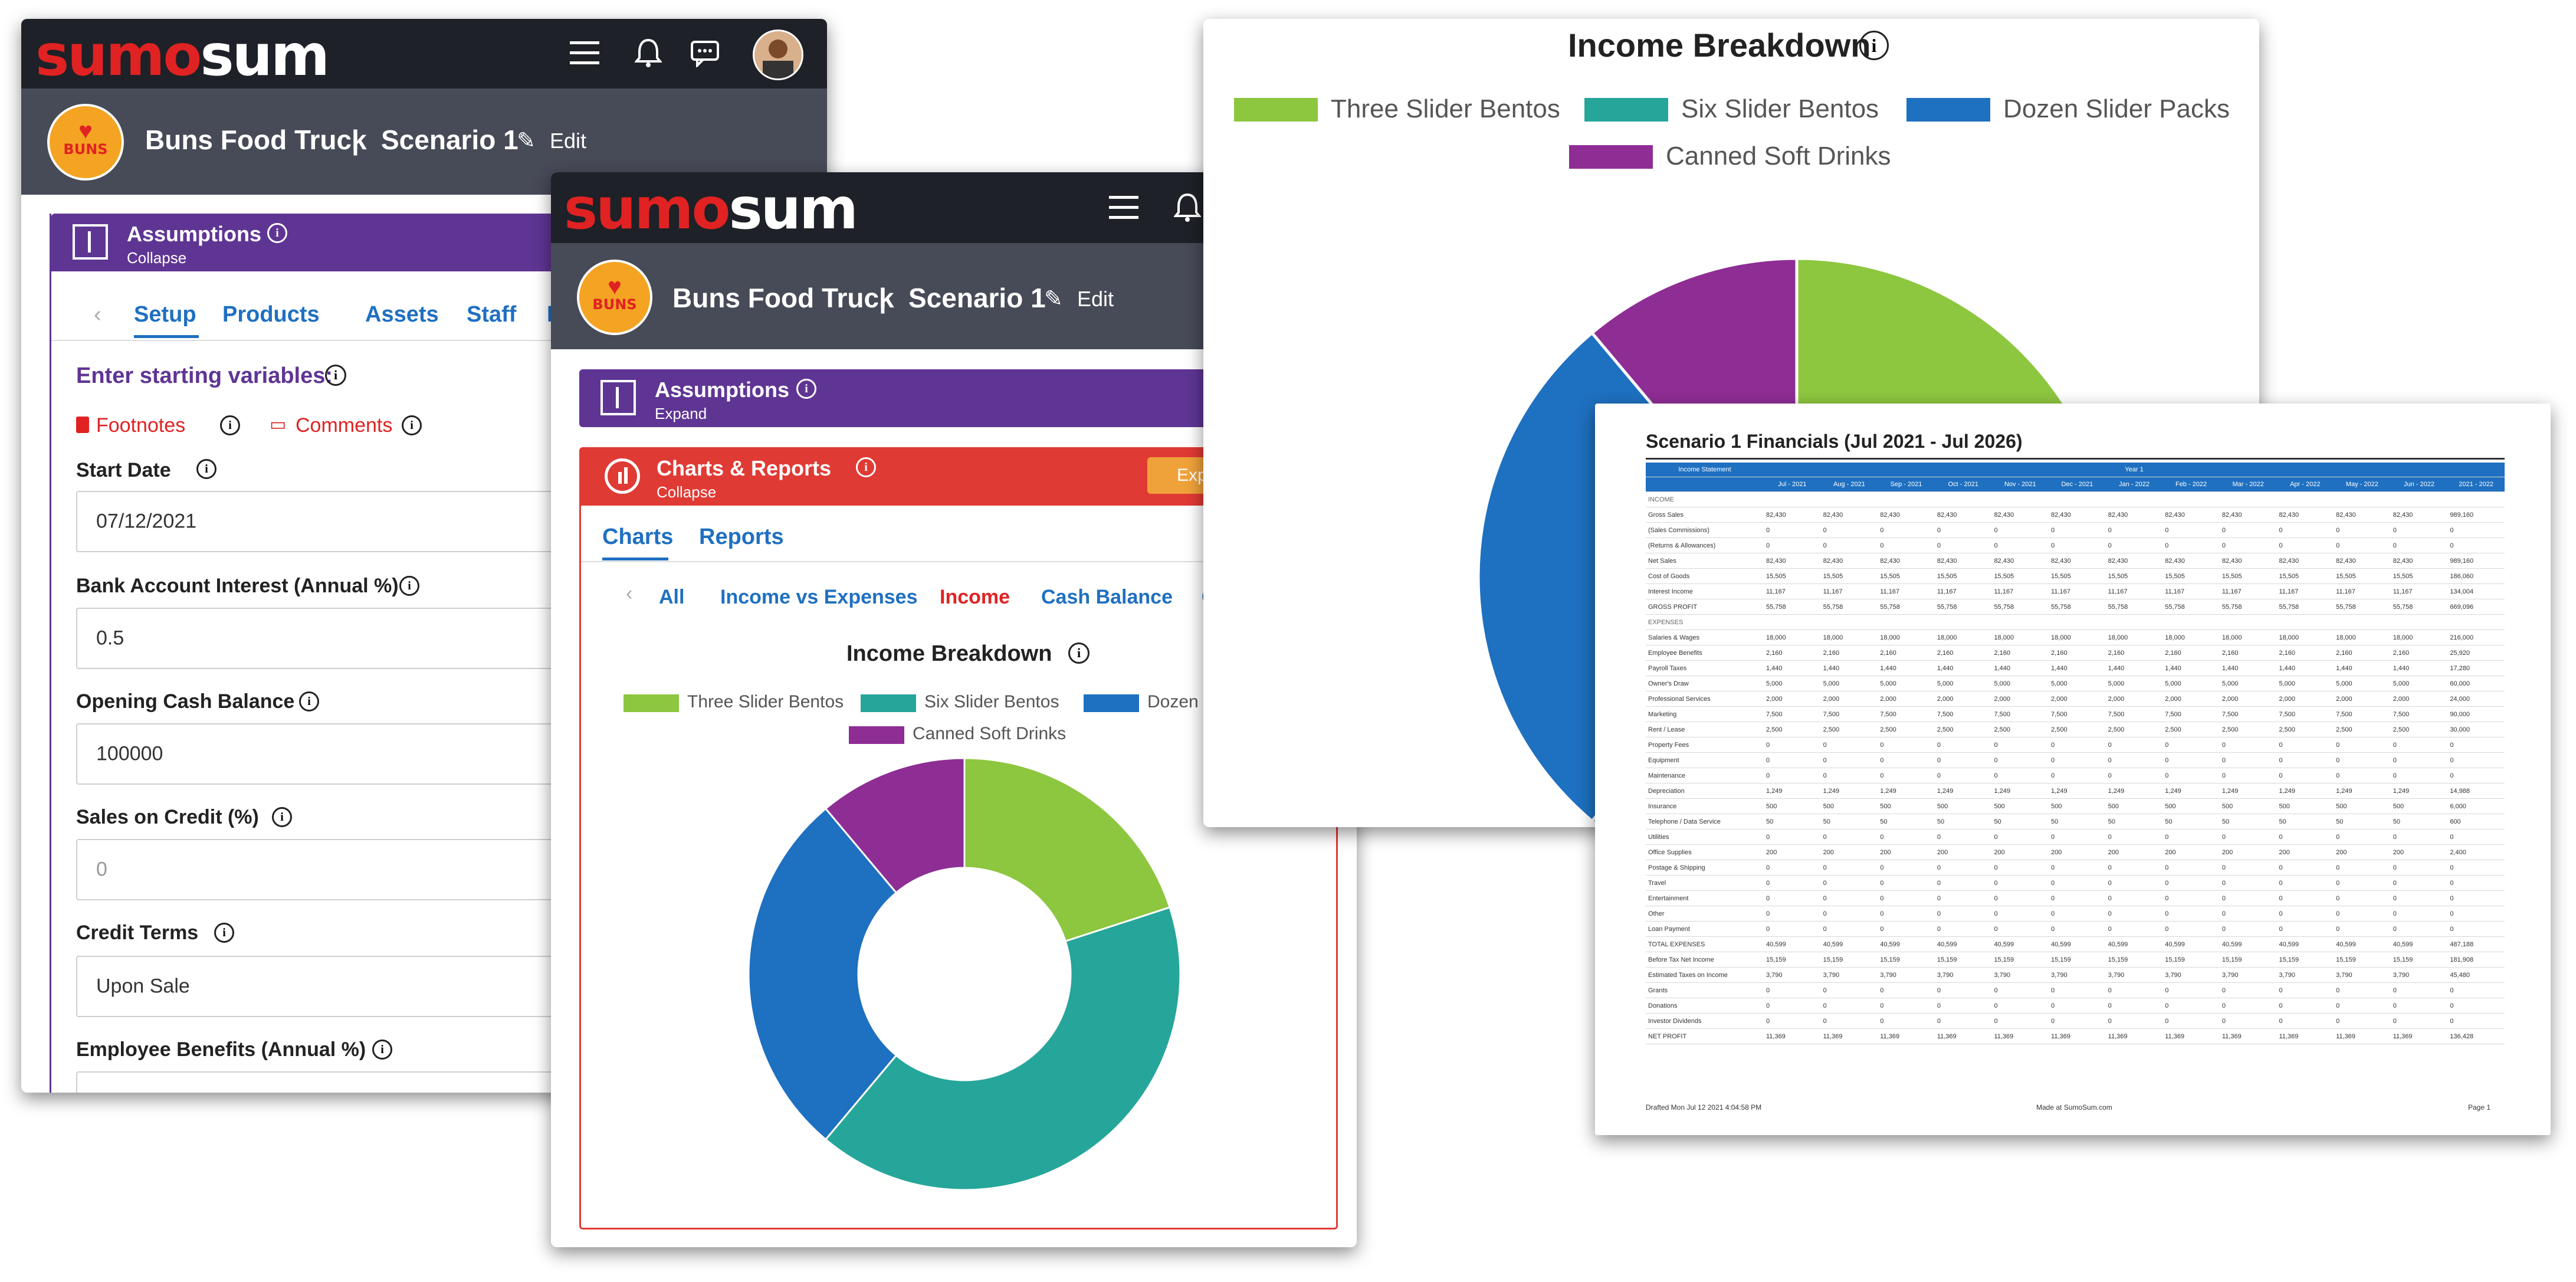 The image size is (2576, 1282). What do you see at coordinates (741, 536) in the screenshot?
I see `tab-reports: Reports` at bounding box center [741, 536].